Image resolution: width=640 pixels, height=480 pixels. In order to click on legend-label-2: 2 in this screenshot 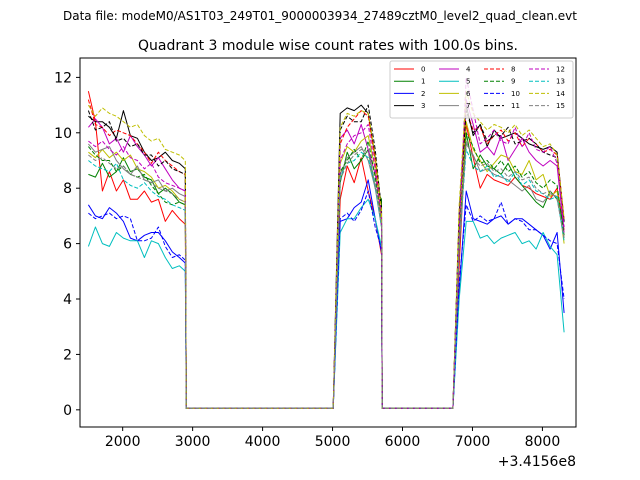, I will do `click(423, 94)`.